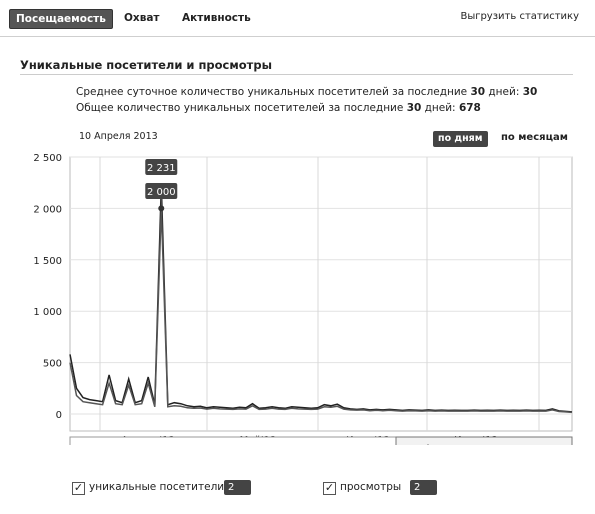 This screenshot has height=514, width=595. Describe the element at coordinates (504, 92) in the screenshot. I see `stat-daily-mid: дней:` at that location.